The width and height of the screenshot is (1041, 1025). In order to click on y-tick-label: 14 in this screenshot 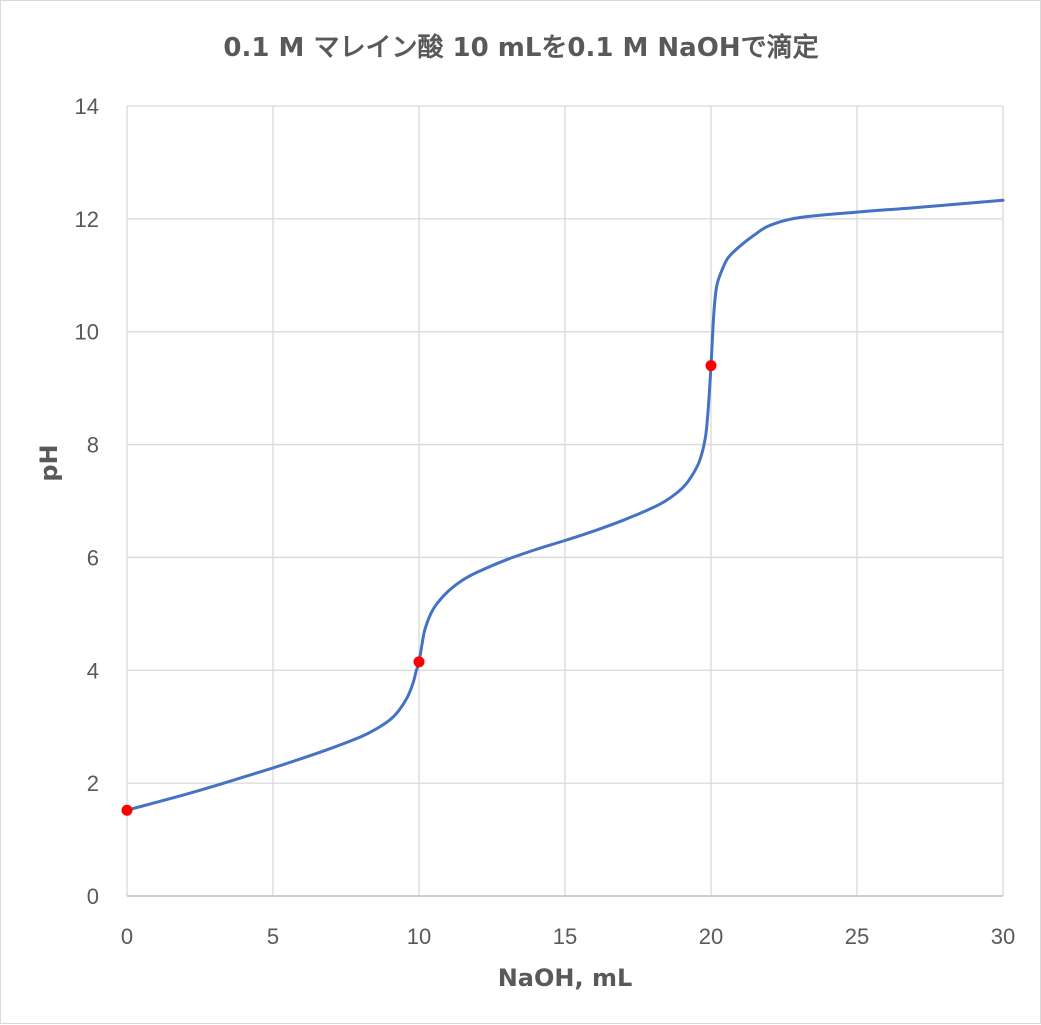, I will do `click(87, 106)`.